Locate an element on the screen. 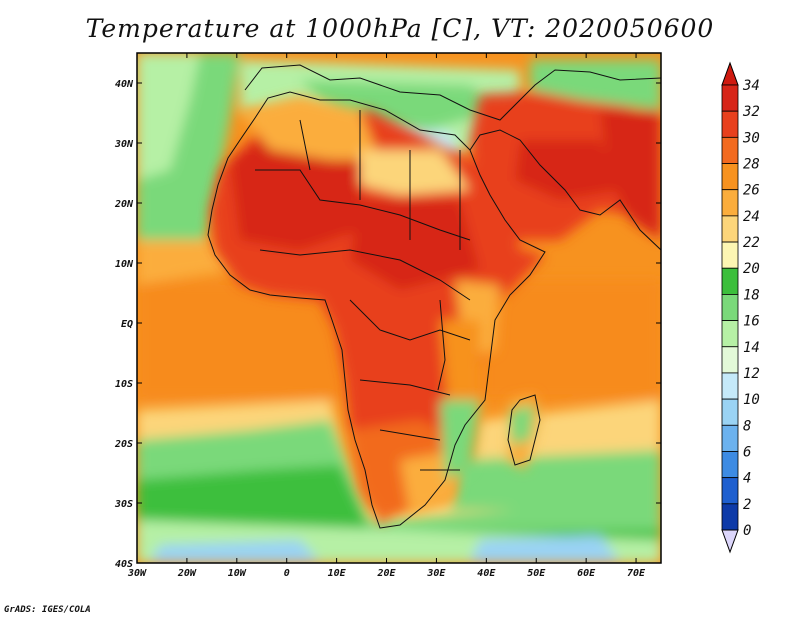 This screenshot has height=618, width=800. lon-tick-label: 40E is located at coordinates (486, 573).